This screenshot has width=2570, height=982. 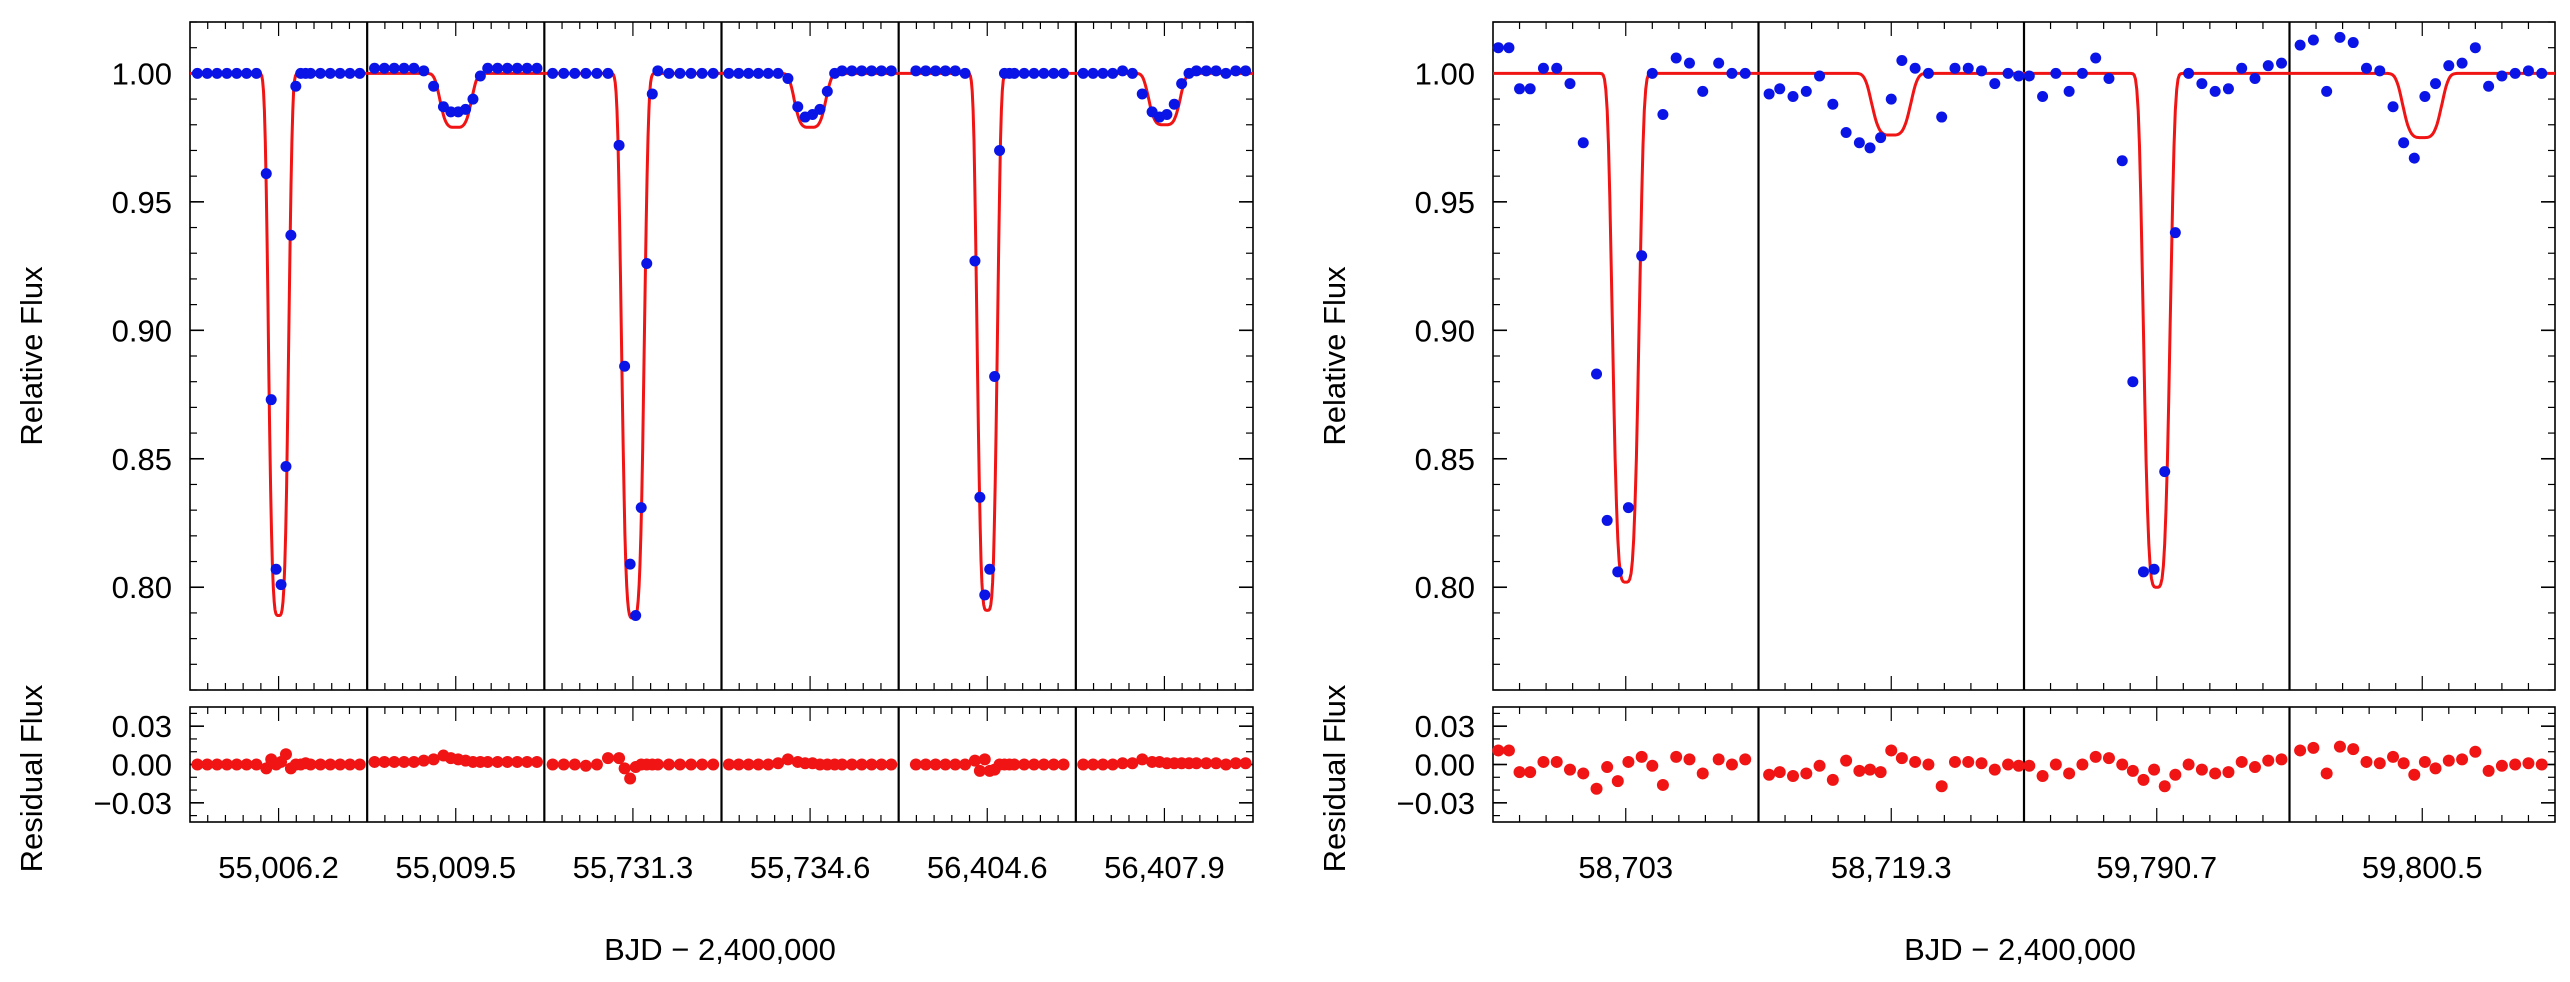 What do you see at coordinates (633, 345) in the screenshot?
I see `model-curve` at bounding box center [633, 345].